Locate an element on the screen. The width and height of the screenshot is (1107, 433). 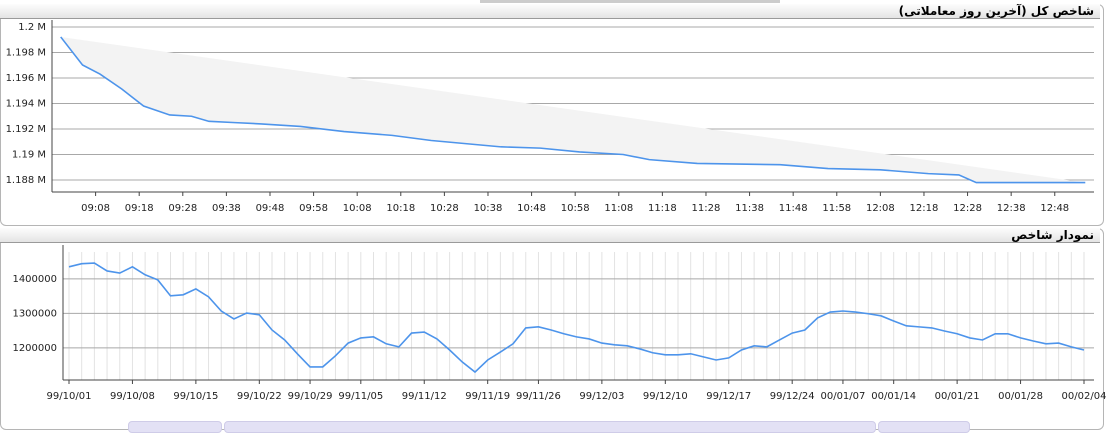
x-tick-label: 11:58 is located at coordinates (836, 208).